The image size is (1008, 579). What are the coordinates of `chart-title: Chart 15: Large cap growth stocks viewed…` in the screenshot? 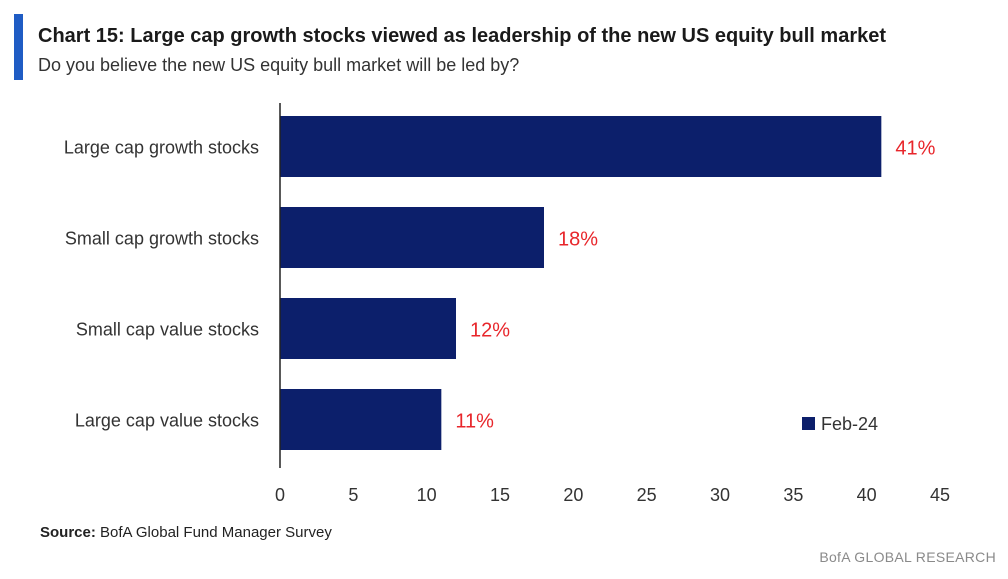 It's located at (462, 36).